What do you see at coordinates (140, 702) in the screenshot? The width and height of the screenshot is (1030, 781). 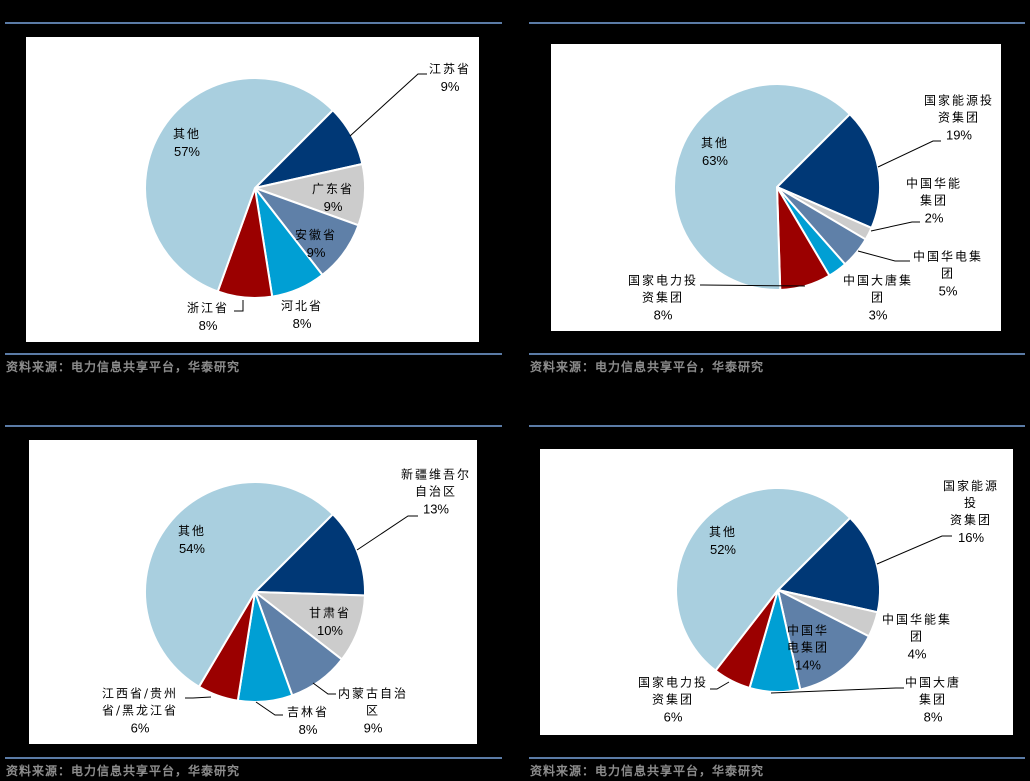 I see `slice-label-name: 江西省/贵州 省/黑龙江省` at bounding box center [140, 702].